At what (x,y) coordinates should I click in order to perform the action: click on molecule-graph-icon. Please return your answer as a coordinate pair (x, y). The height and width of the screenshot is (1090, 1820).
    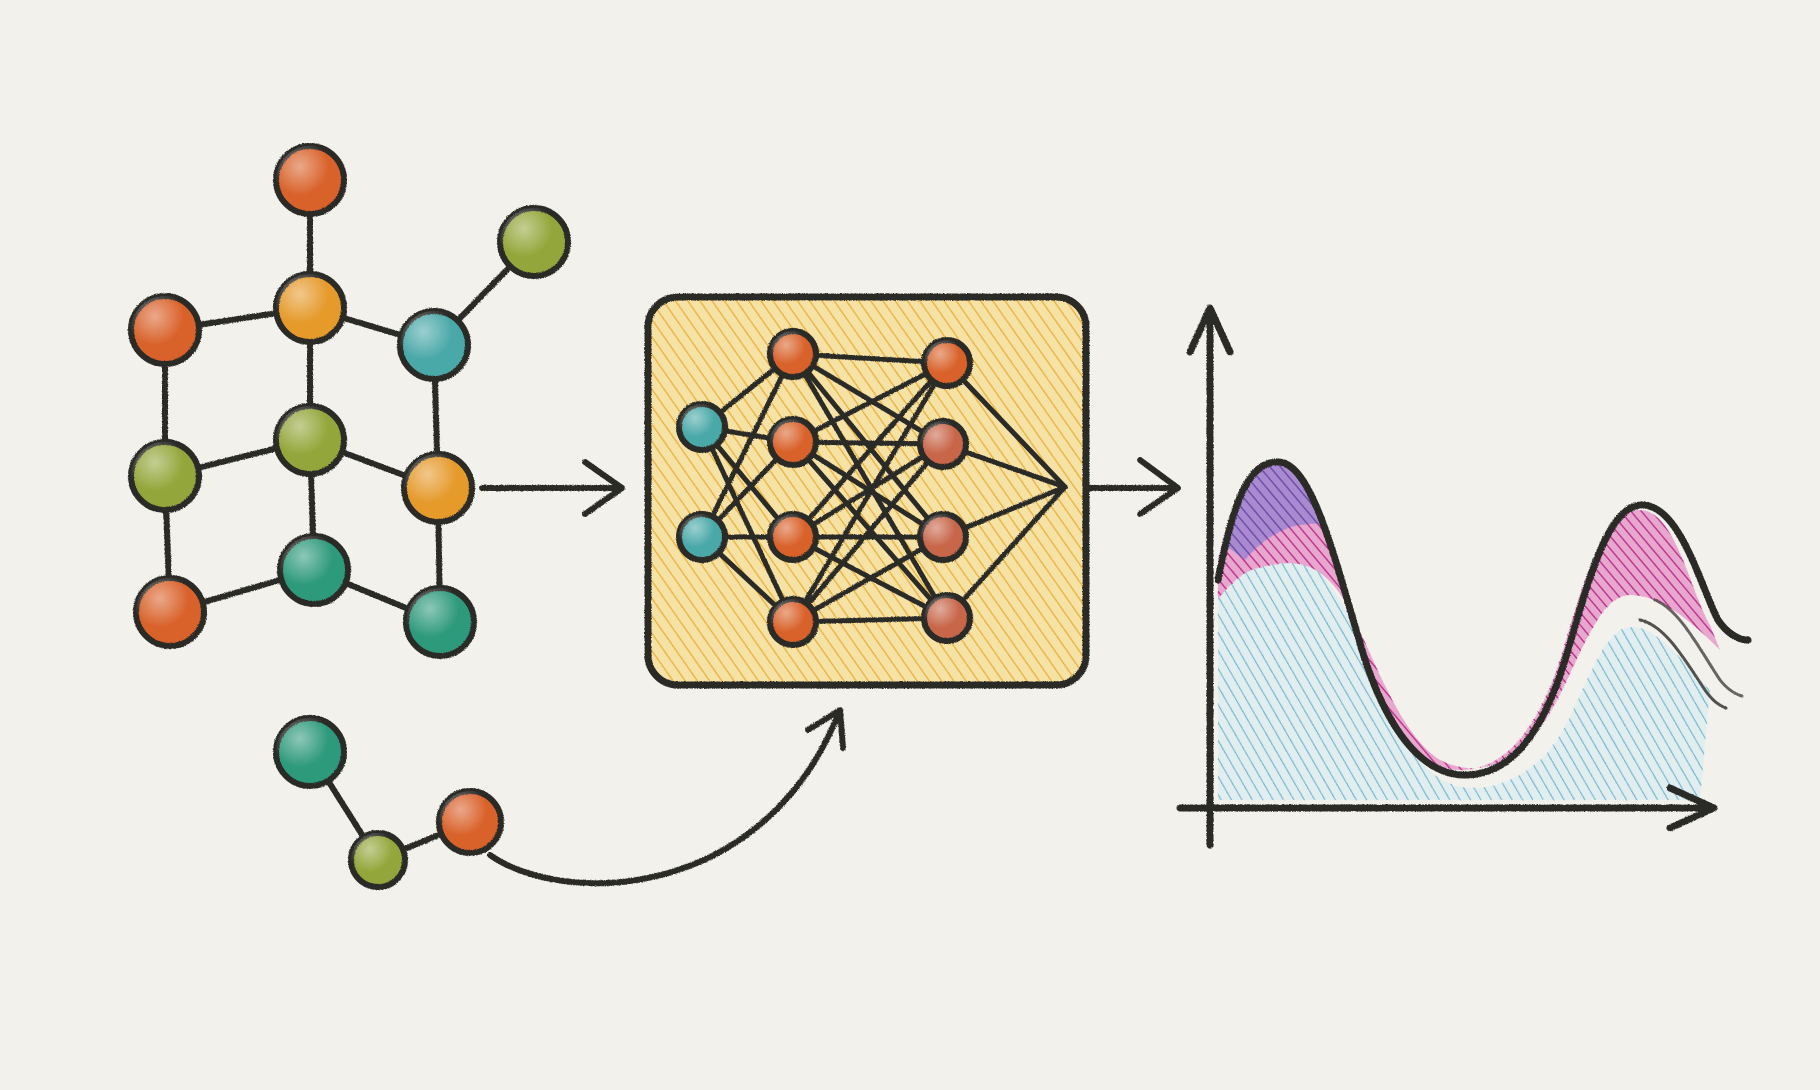
    Looking at the image, I should click on (349, 401).